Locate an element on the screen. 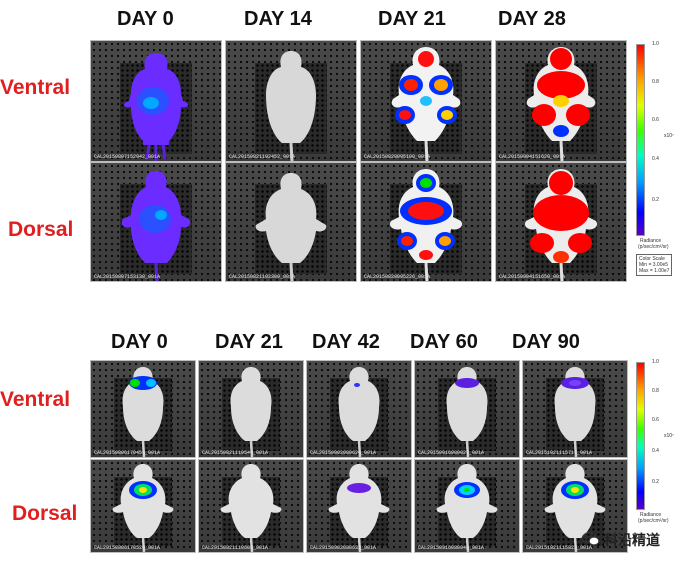  bottom-row-label-ventral: Ventral is located at coordinates (35, 399).